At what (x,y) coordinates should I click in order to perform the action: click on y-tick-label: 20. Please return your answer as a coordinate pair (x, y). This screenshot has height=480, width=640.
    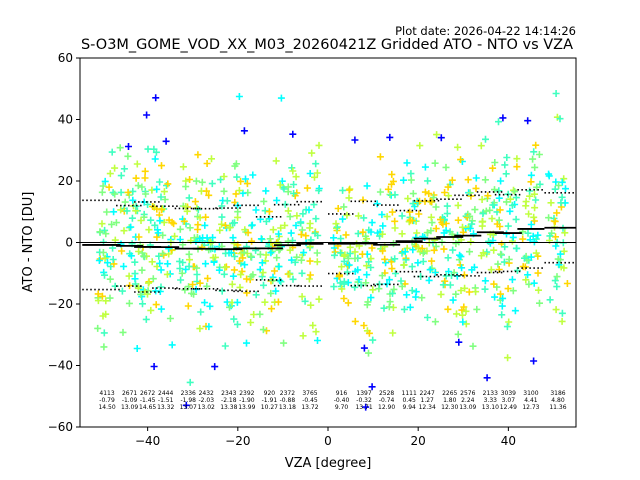
    Looking at the image, I should click on (65, 181).